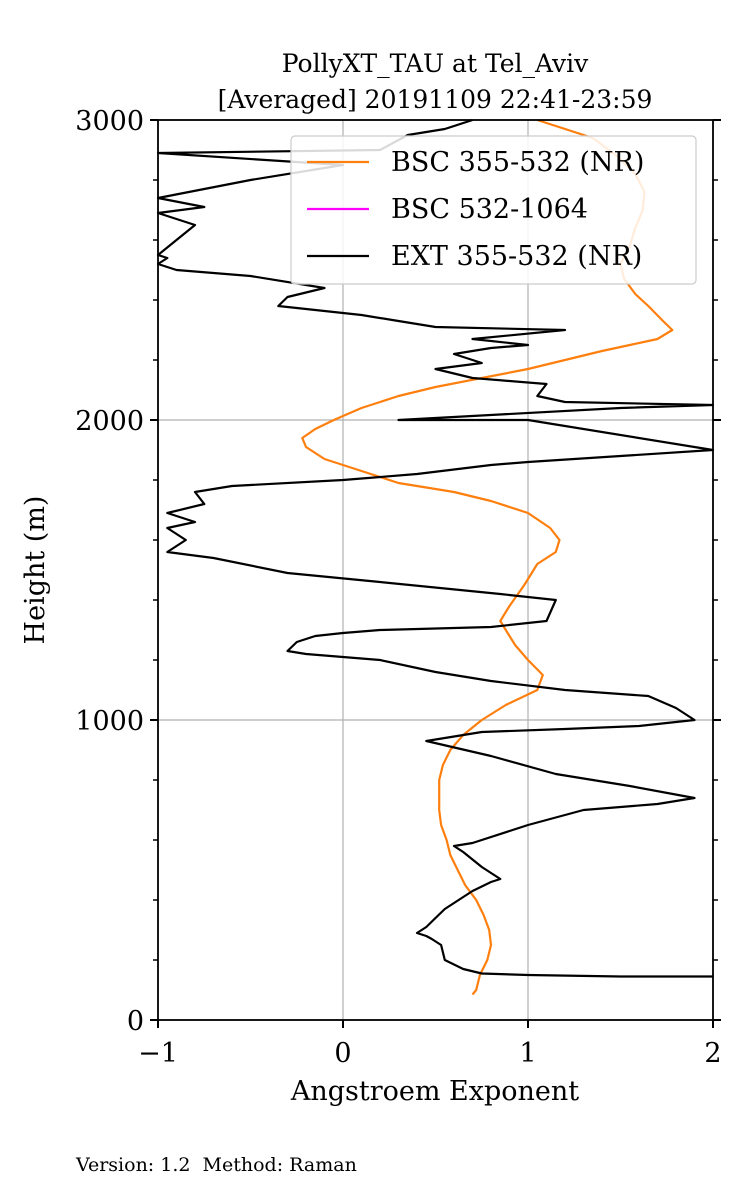 Image resolution: width=750 pixels, height=1200 pixels. What do you see at coordinates (434, 1091) in the screenshot?
I see `x-axis-label: Angstroem Exponent` at bounding box center [434, 1091].